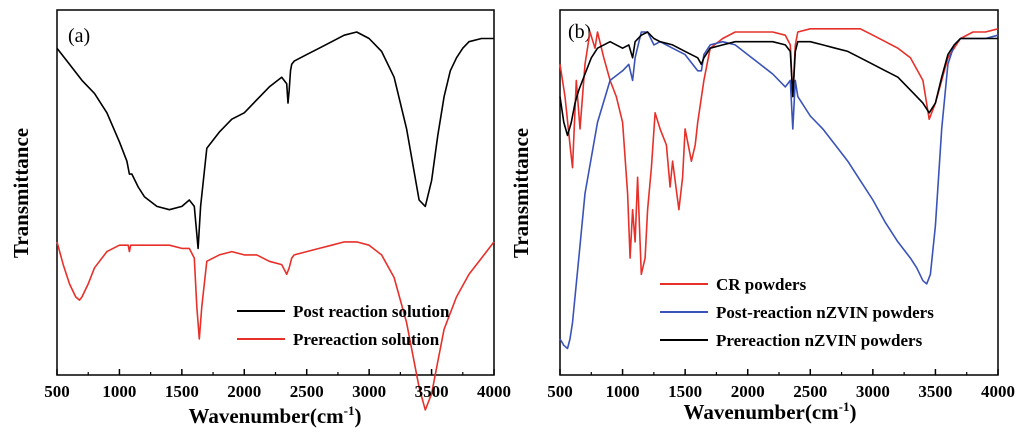  I want to click on panel-b-legend-label-0: CR powders, so click(761, 284).